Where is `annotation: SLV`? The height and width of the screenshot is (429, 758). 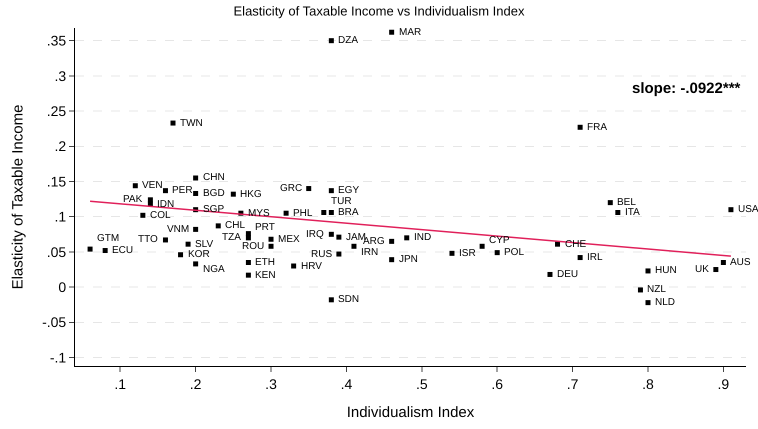 annotation: SLV is located at coordinates (204, 244).